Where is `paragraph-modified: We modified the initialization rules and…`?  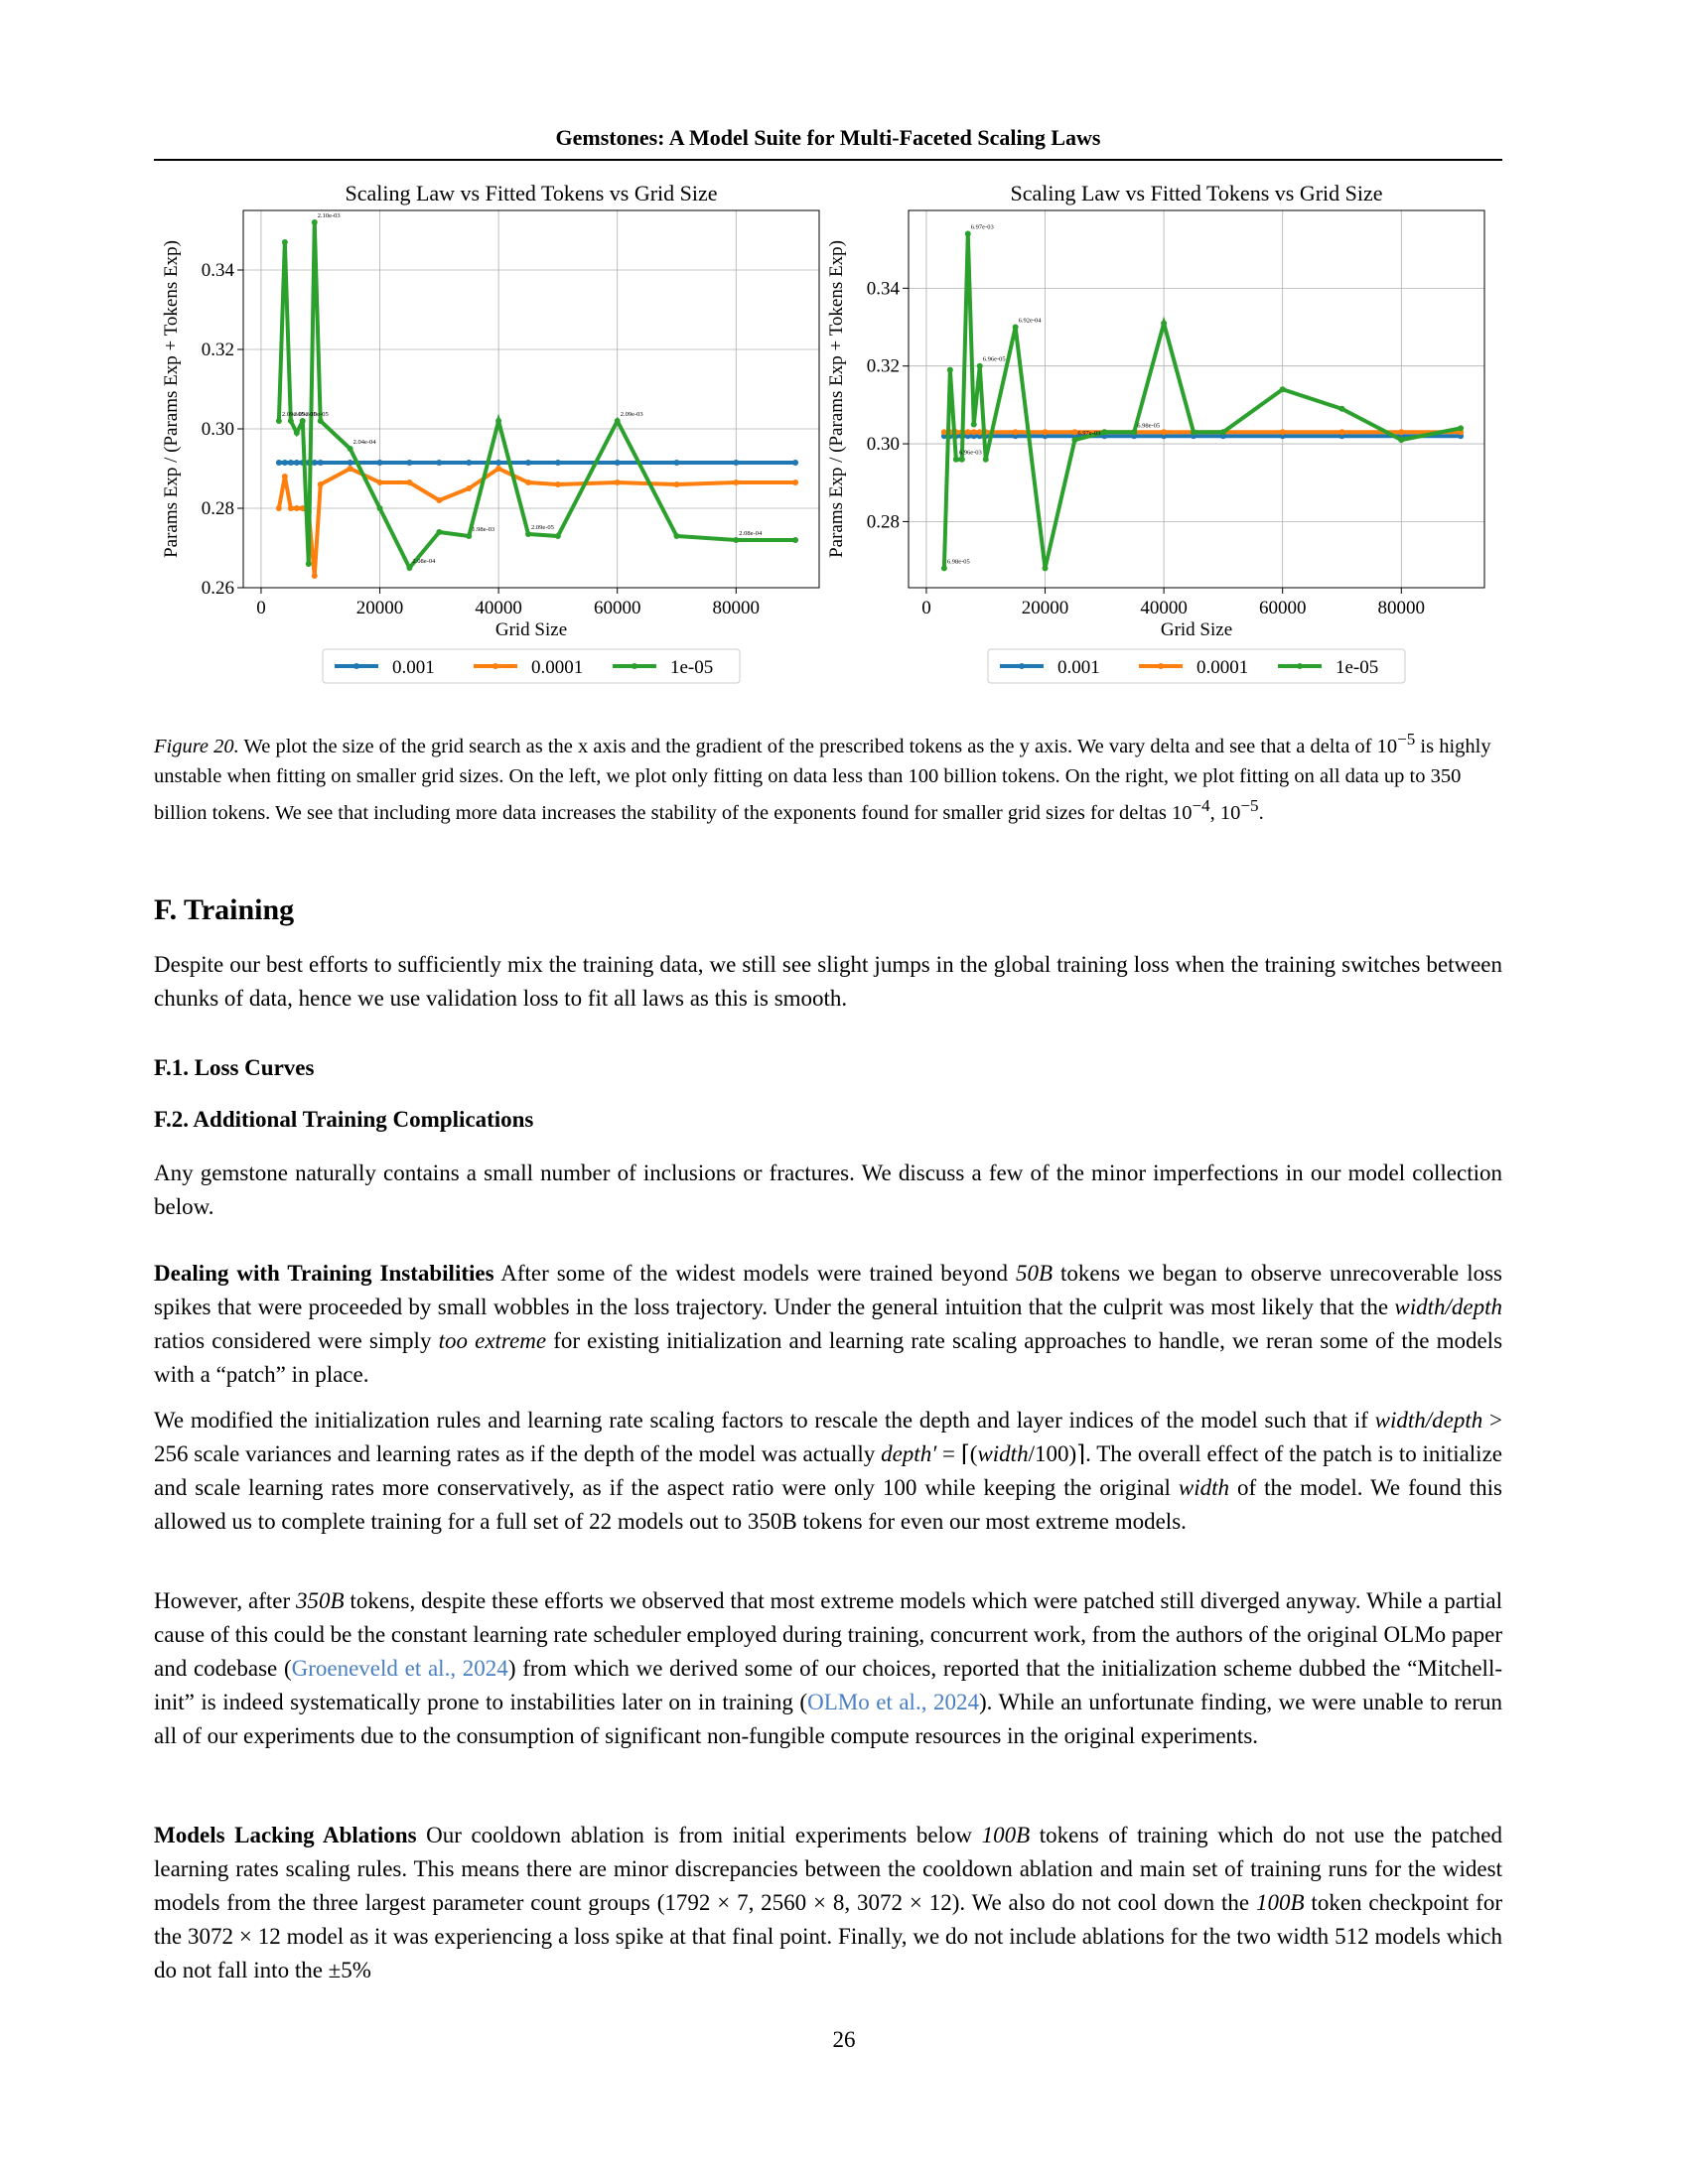
paragraph-modified: We modified the initialization rules and… is located at coordinates (828, 1471).